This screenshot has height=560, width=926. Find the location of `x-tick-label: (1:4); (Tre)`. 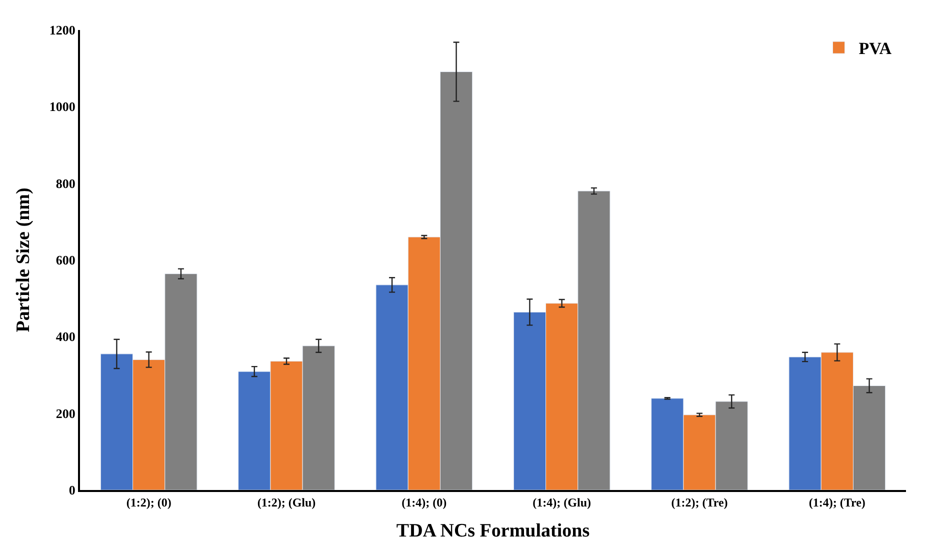

x-tick-label: (1:4); (Tre) is located at coordinates (837, 502).